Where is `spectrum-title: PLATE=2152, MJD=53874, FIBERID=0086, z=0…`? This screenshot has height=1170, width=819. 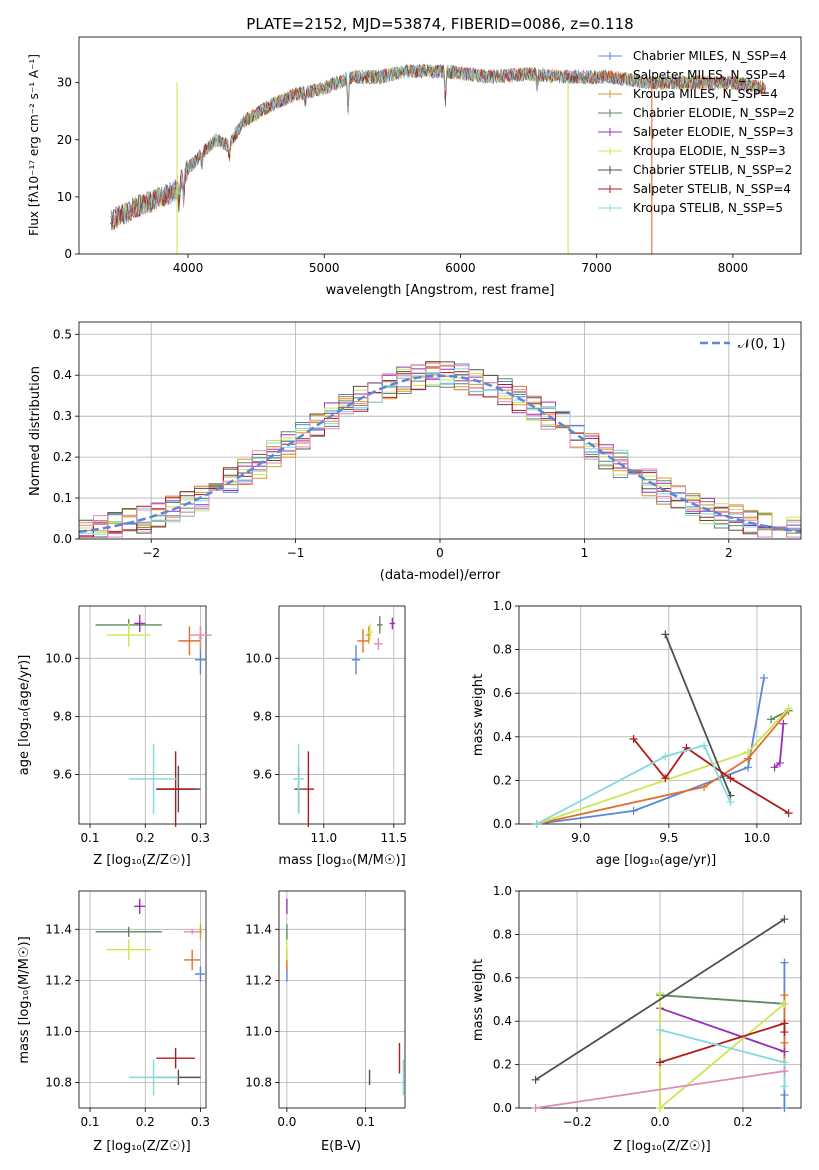 spectrum-title: PLATE=2152, MJD=53874, FIBERID=0086, z=0… is located at coordinates (439, 24).